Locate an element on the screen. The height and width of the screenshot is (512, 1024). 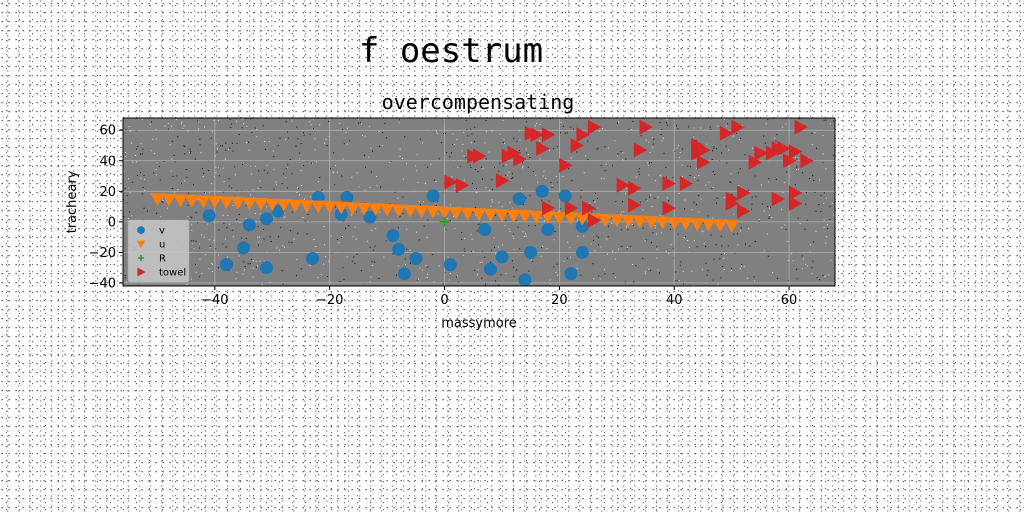
data-point-u is located at coordinates (628, 221).